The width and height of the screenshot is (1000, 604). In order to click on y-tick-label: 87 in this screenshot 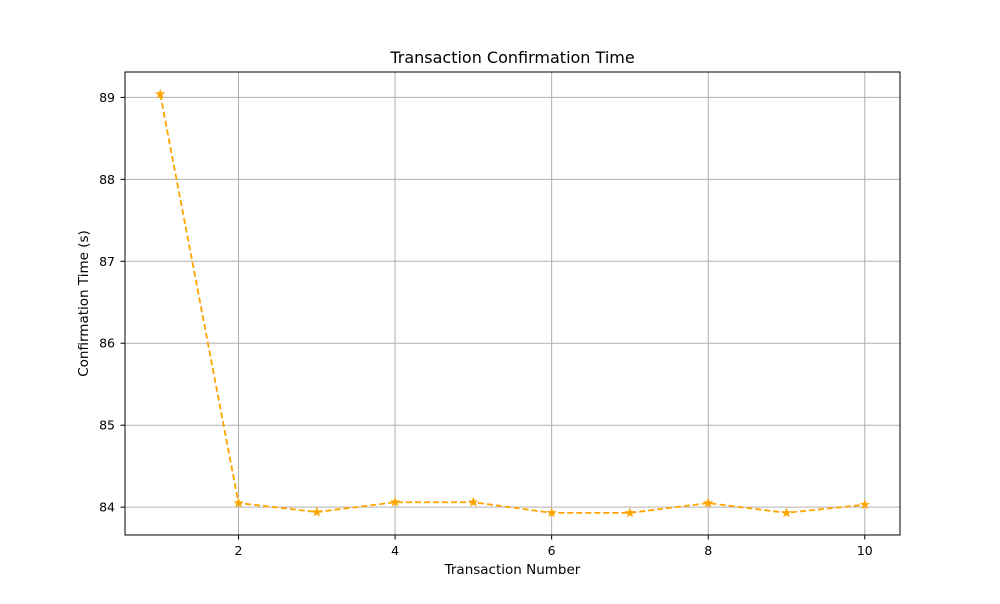, I will do `click(107, 261)`.